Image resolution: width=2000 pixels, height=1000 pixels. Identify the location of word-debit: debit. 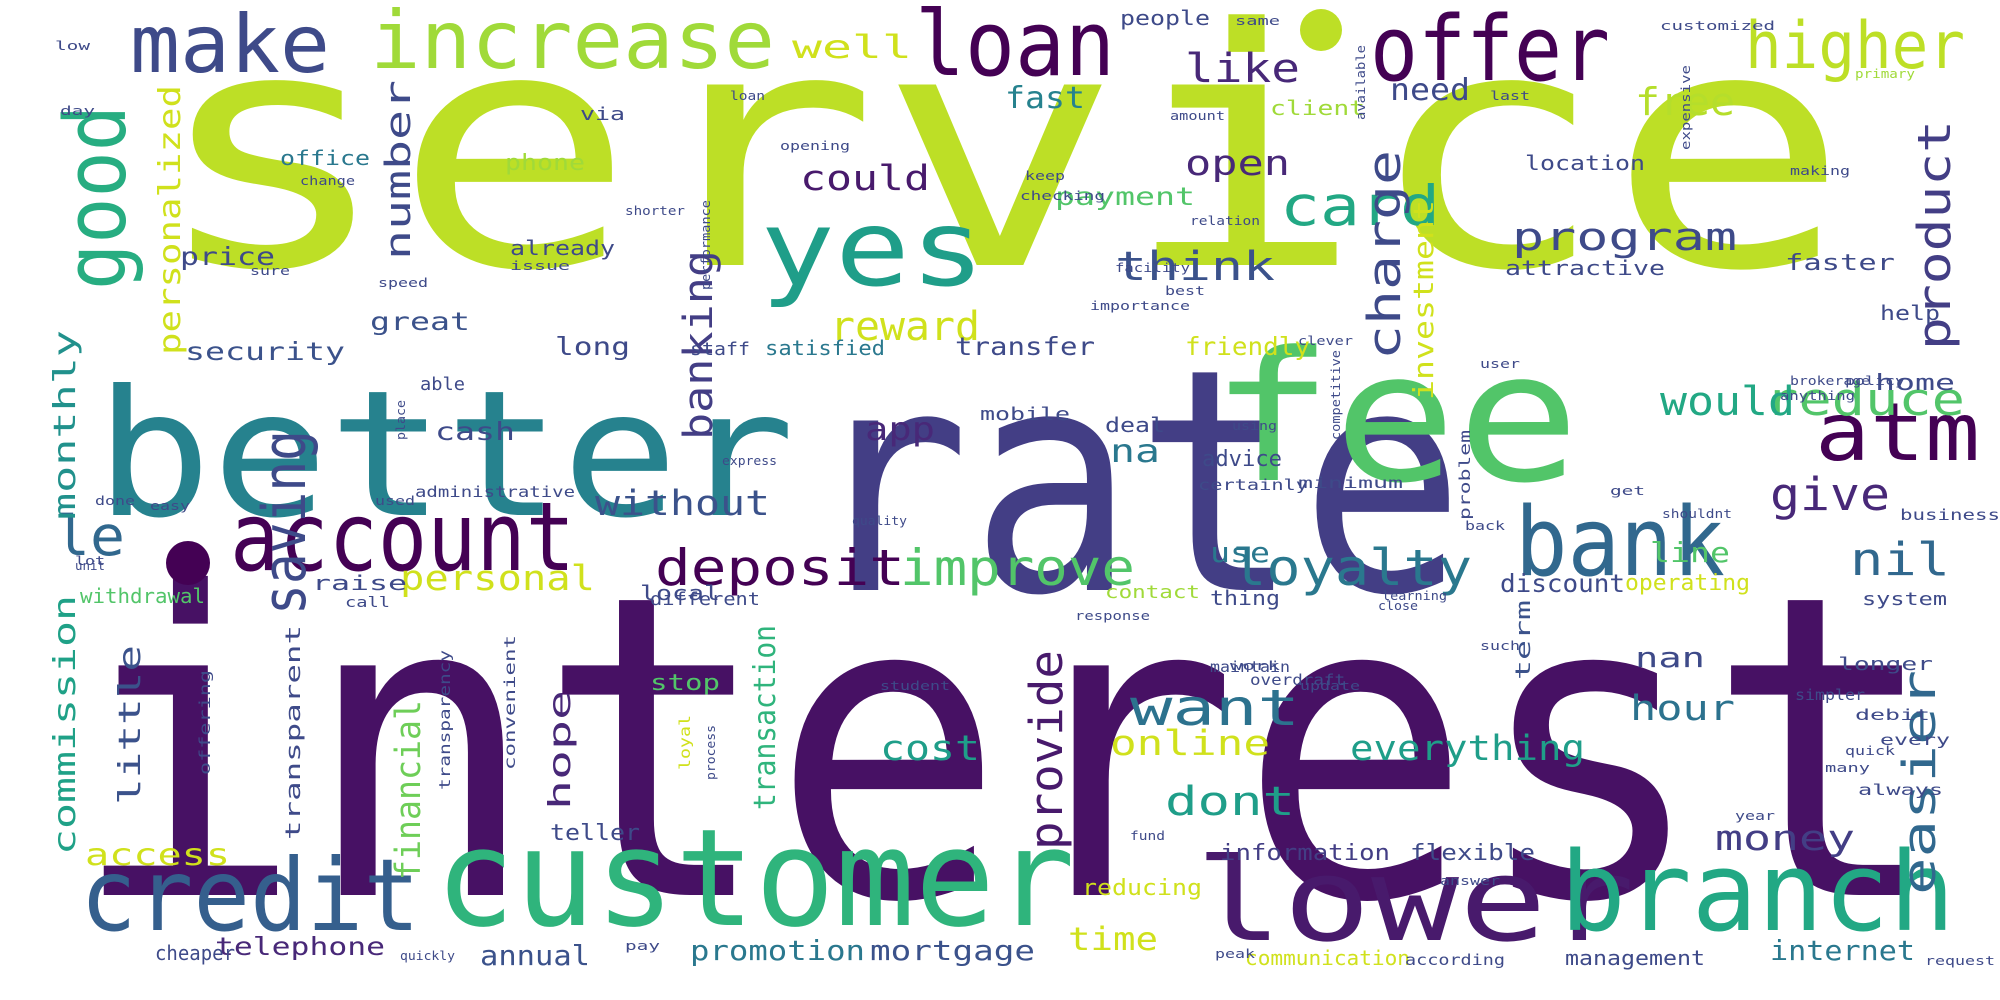
(1892, 715).